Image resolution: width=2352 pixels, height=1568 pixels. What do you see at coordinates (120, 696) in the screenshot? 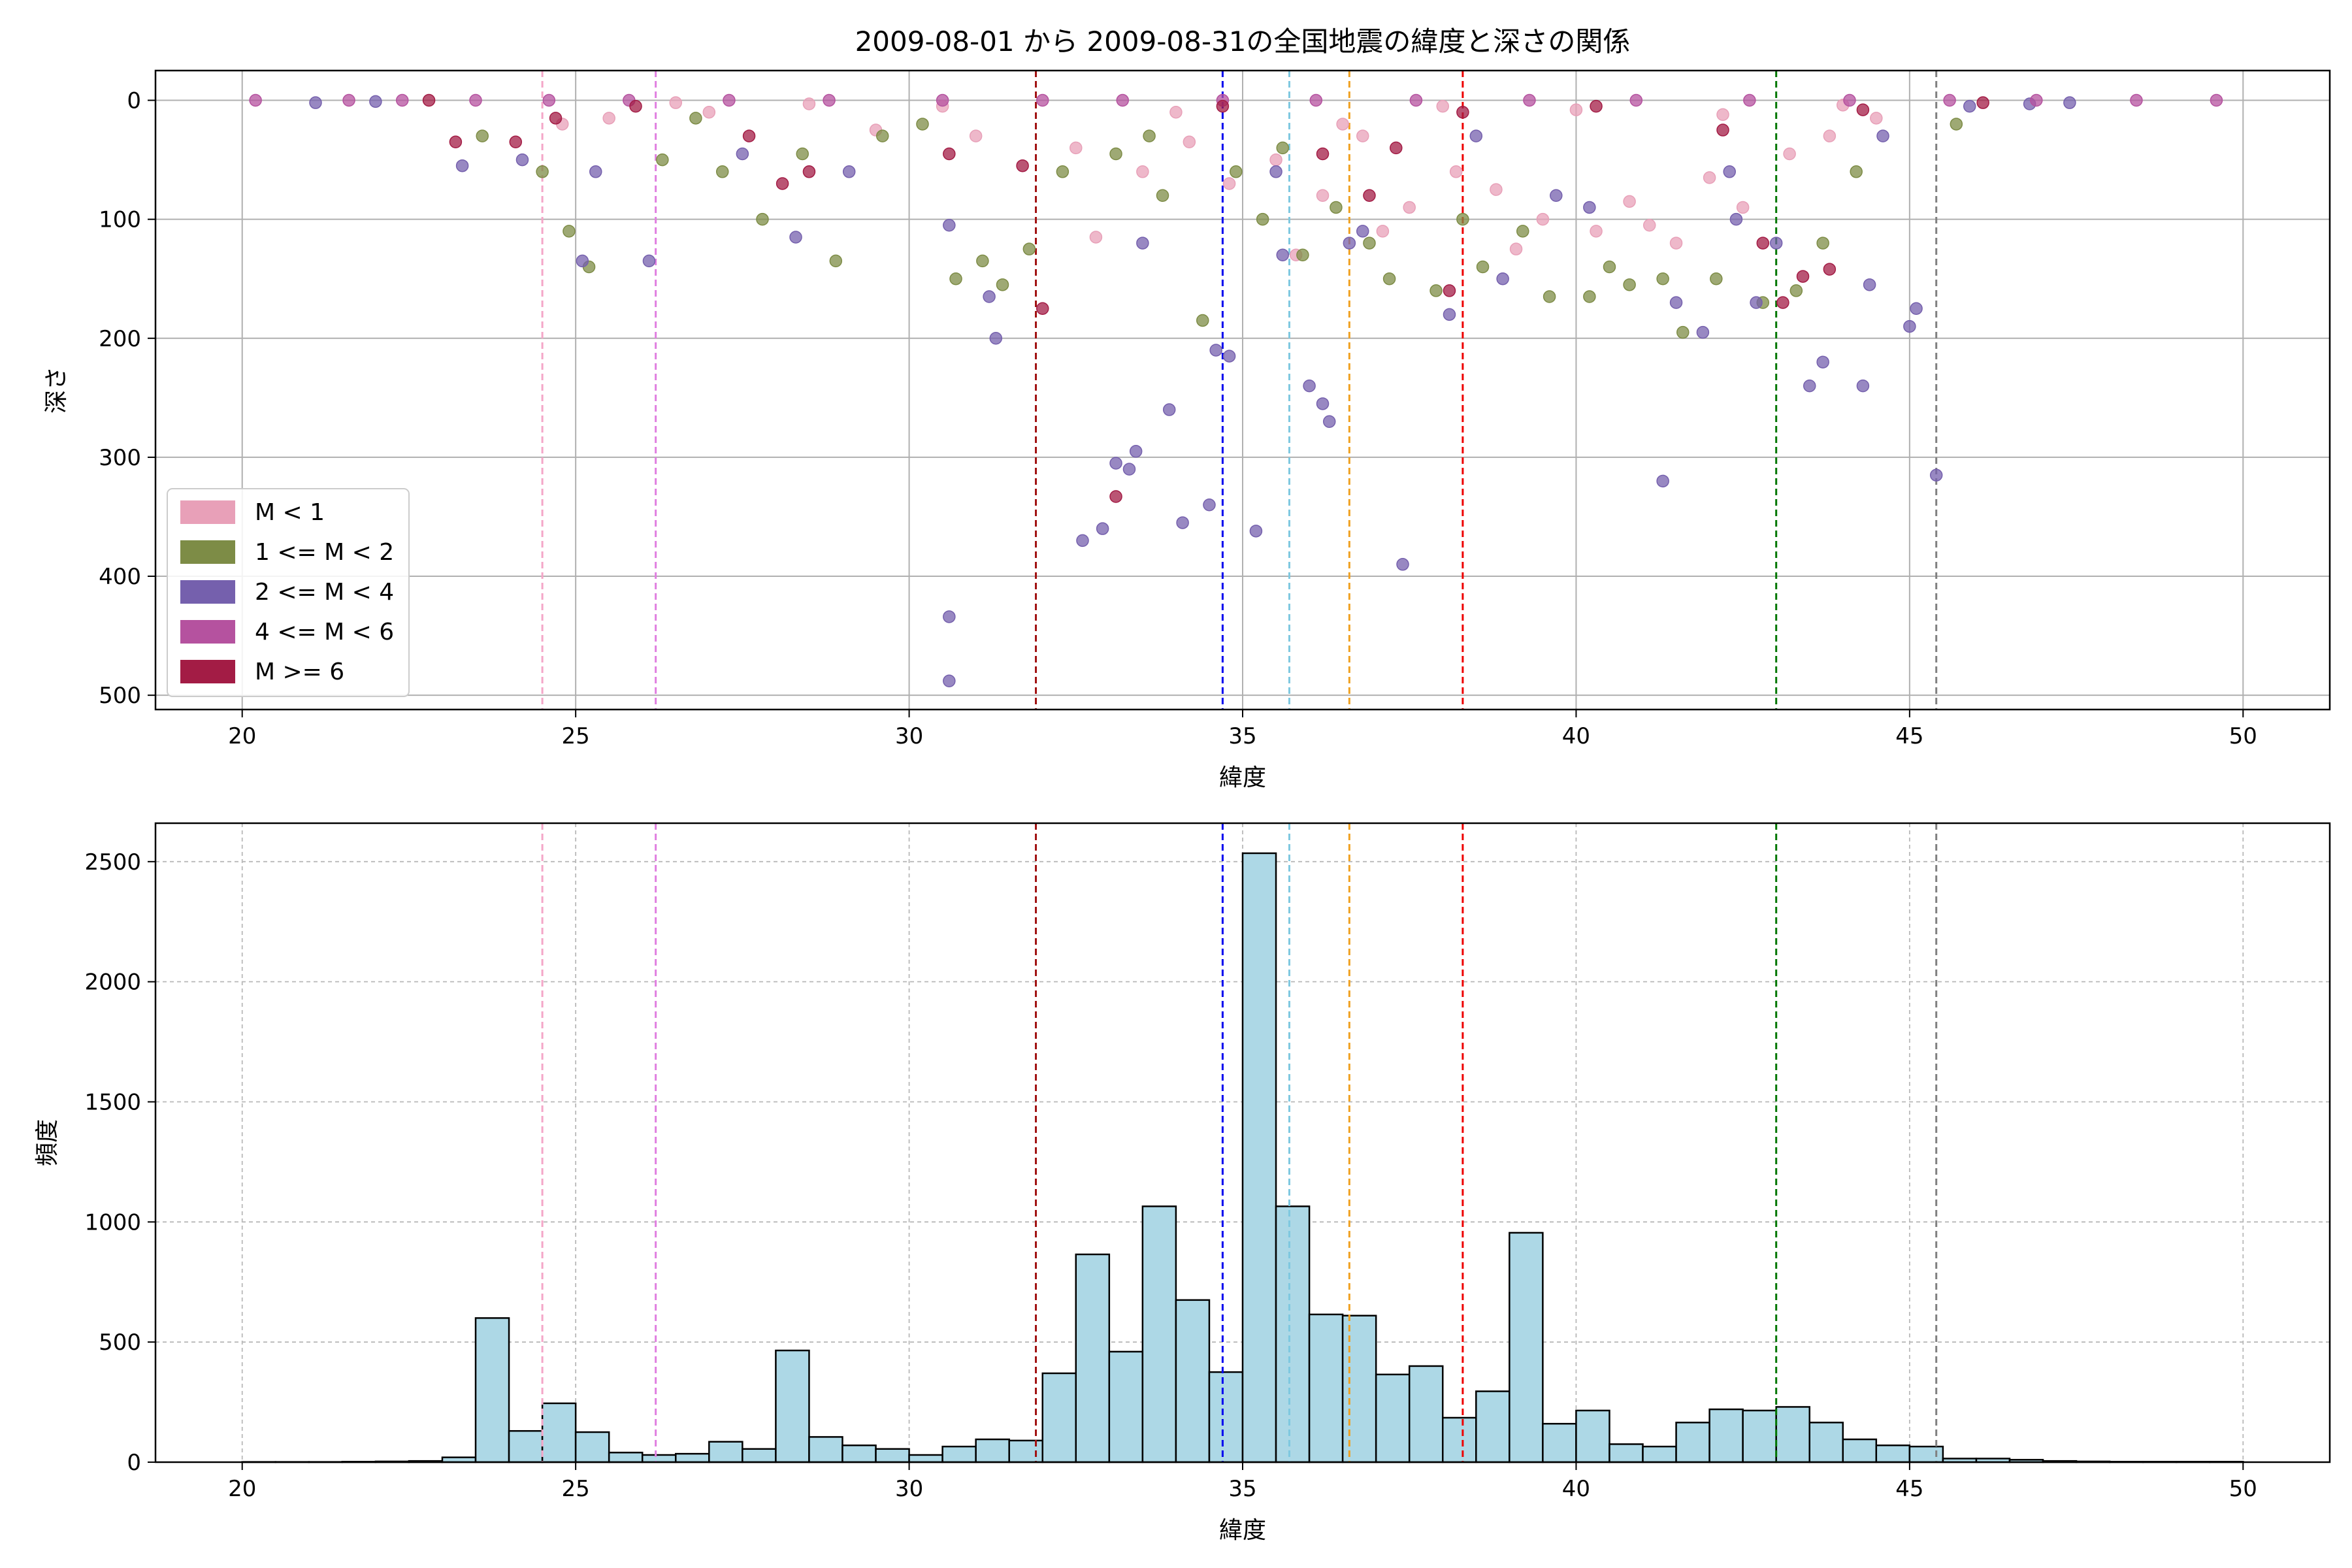
I see `scatter-ytick-label: 500` at bounding box center [120, 696].